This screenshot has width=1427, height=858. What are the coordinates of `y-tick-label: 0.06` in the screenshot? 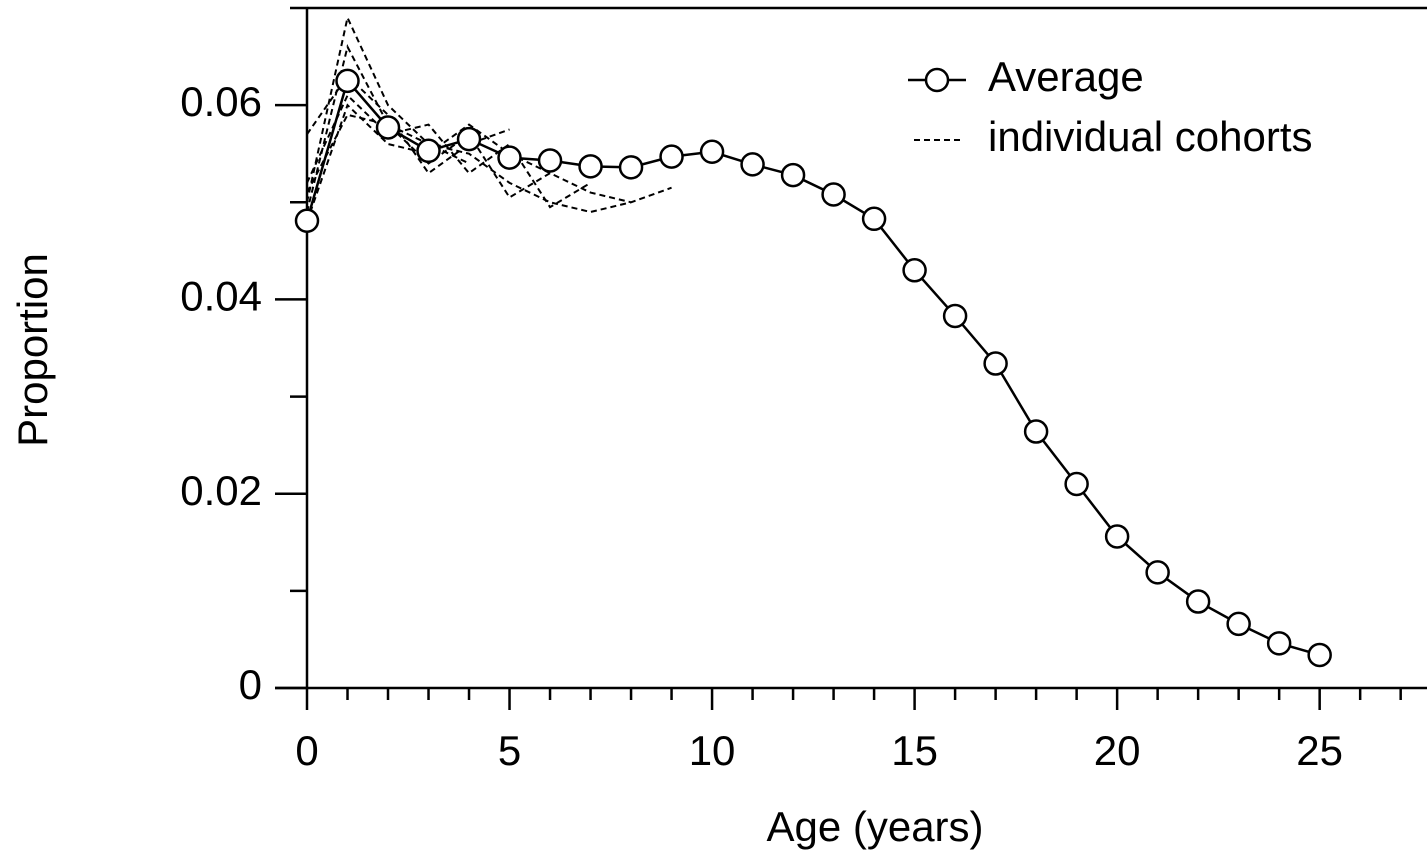 It's located at (221, 101).